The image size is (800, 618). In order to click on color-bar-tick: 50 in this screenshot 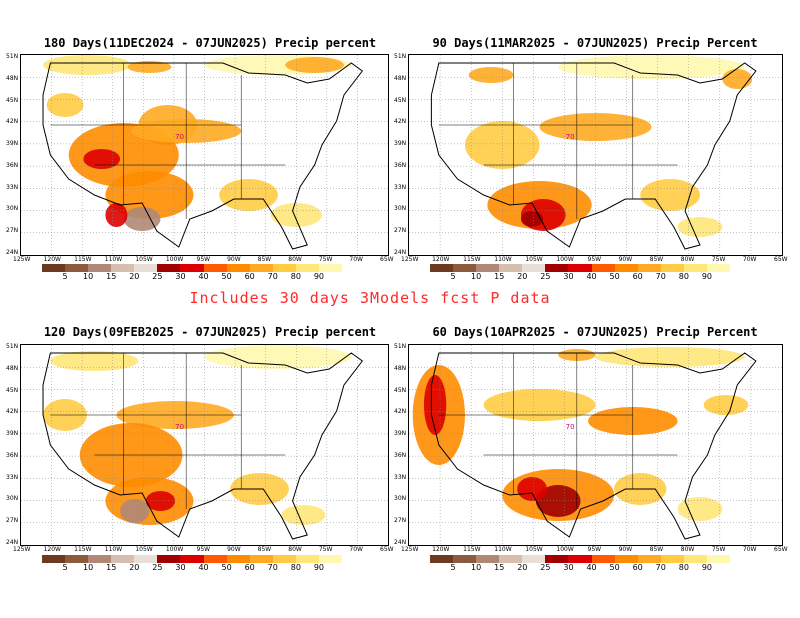, I will do `click(226, 567)`.